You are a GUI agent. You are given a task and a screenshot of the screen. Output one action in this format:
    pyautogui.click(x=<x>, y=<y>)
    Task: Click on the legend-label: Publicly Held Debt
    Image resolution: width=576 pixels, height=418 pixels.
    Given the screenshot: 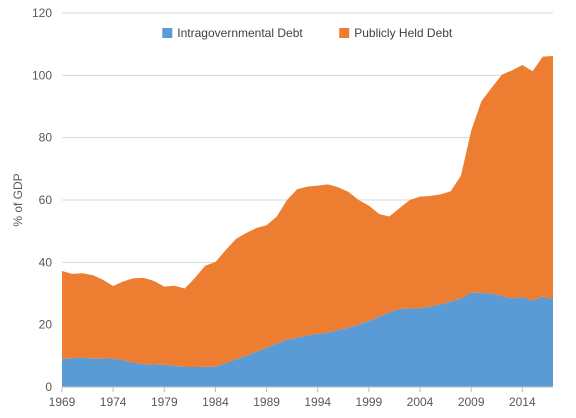 What is the action you would take?
    pyautogui.click(x=403, y=33)
    